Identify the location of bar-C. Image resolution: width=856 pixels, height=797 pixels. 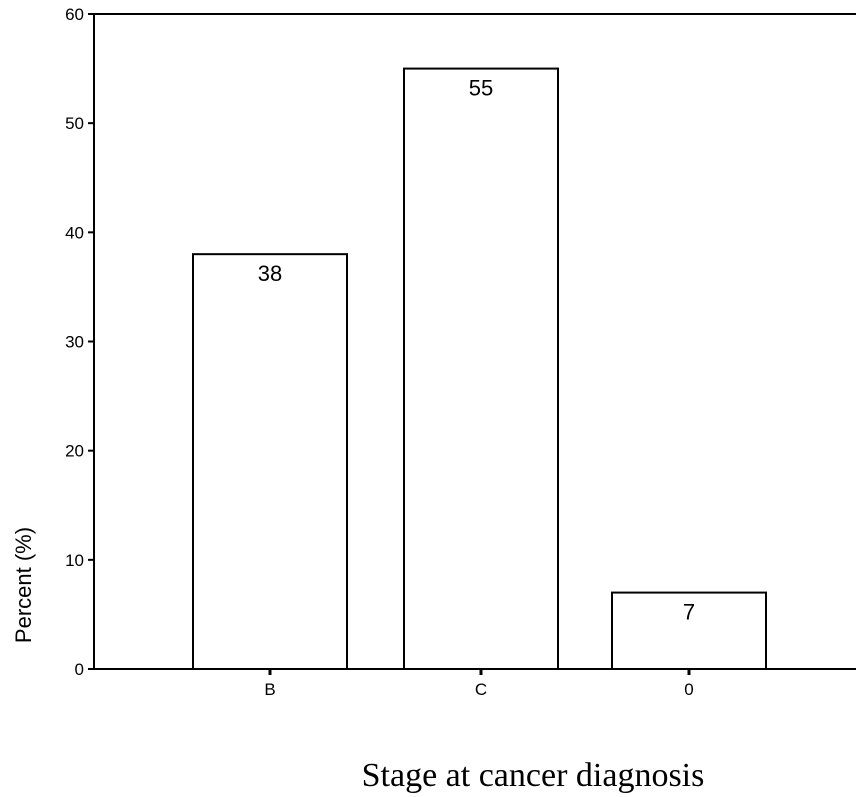
(481, 369).